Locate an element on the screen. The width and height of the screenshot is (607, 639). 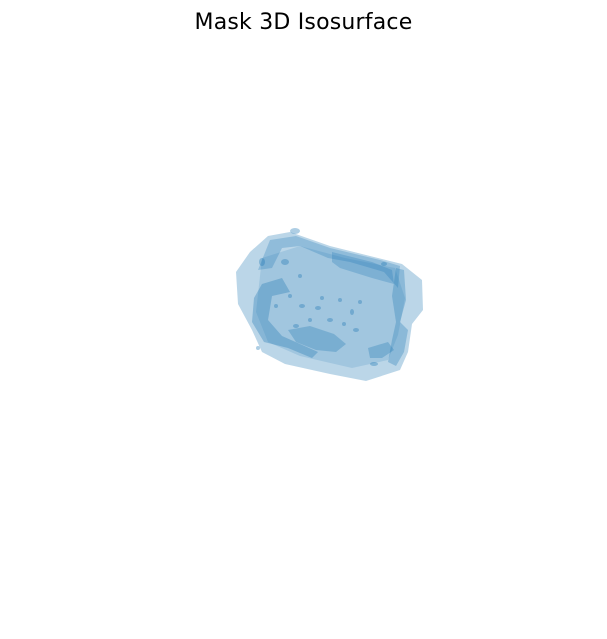
surface-face-outer is located at coordinates (329, 306).